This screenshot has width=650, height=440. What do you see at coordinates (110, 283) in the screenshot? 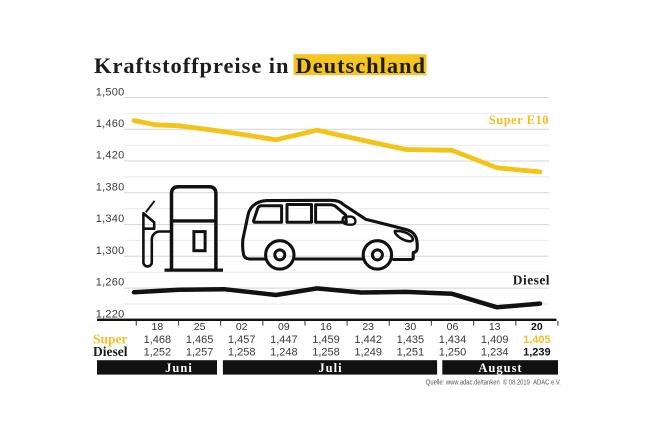
I see `svg-text: 1,260` at bounding box center [110, 283].